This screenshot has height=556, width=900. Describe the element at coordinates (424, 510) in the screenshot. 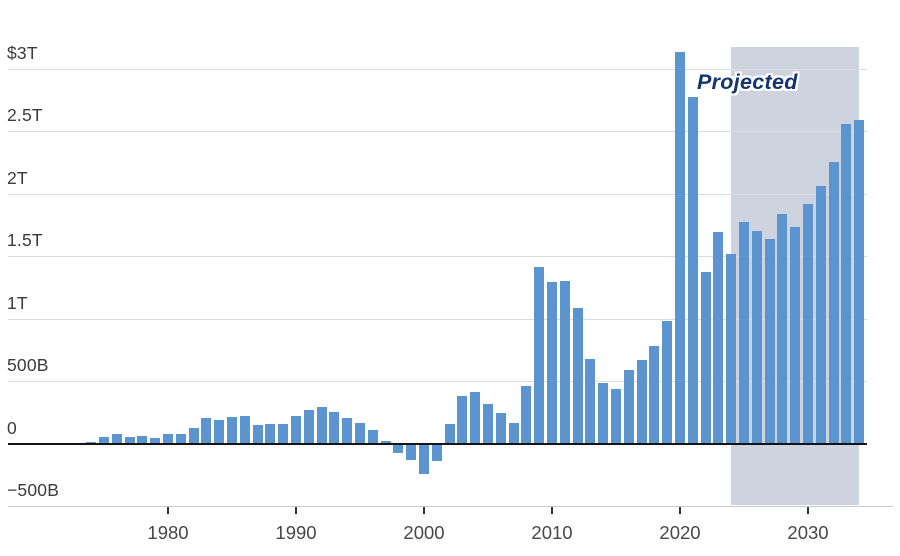

I see `x-axis-tick-2000` at that location.